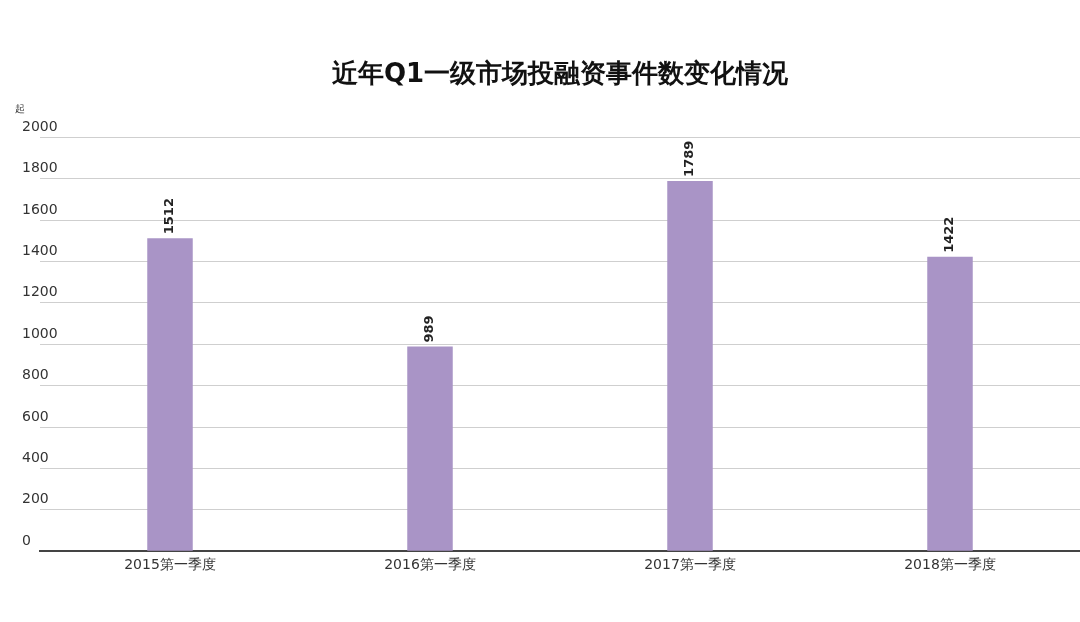  What do you see at coordinates (40, 167) in the screenshot?
I see `y-tick-label: 1800` at bounding box center [40, 167].